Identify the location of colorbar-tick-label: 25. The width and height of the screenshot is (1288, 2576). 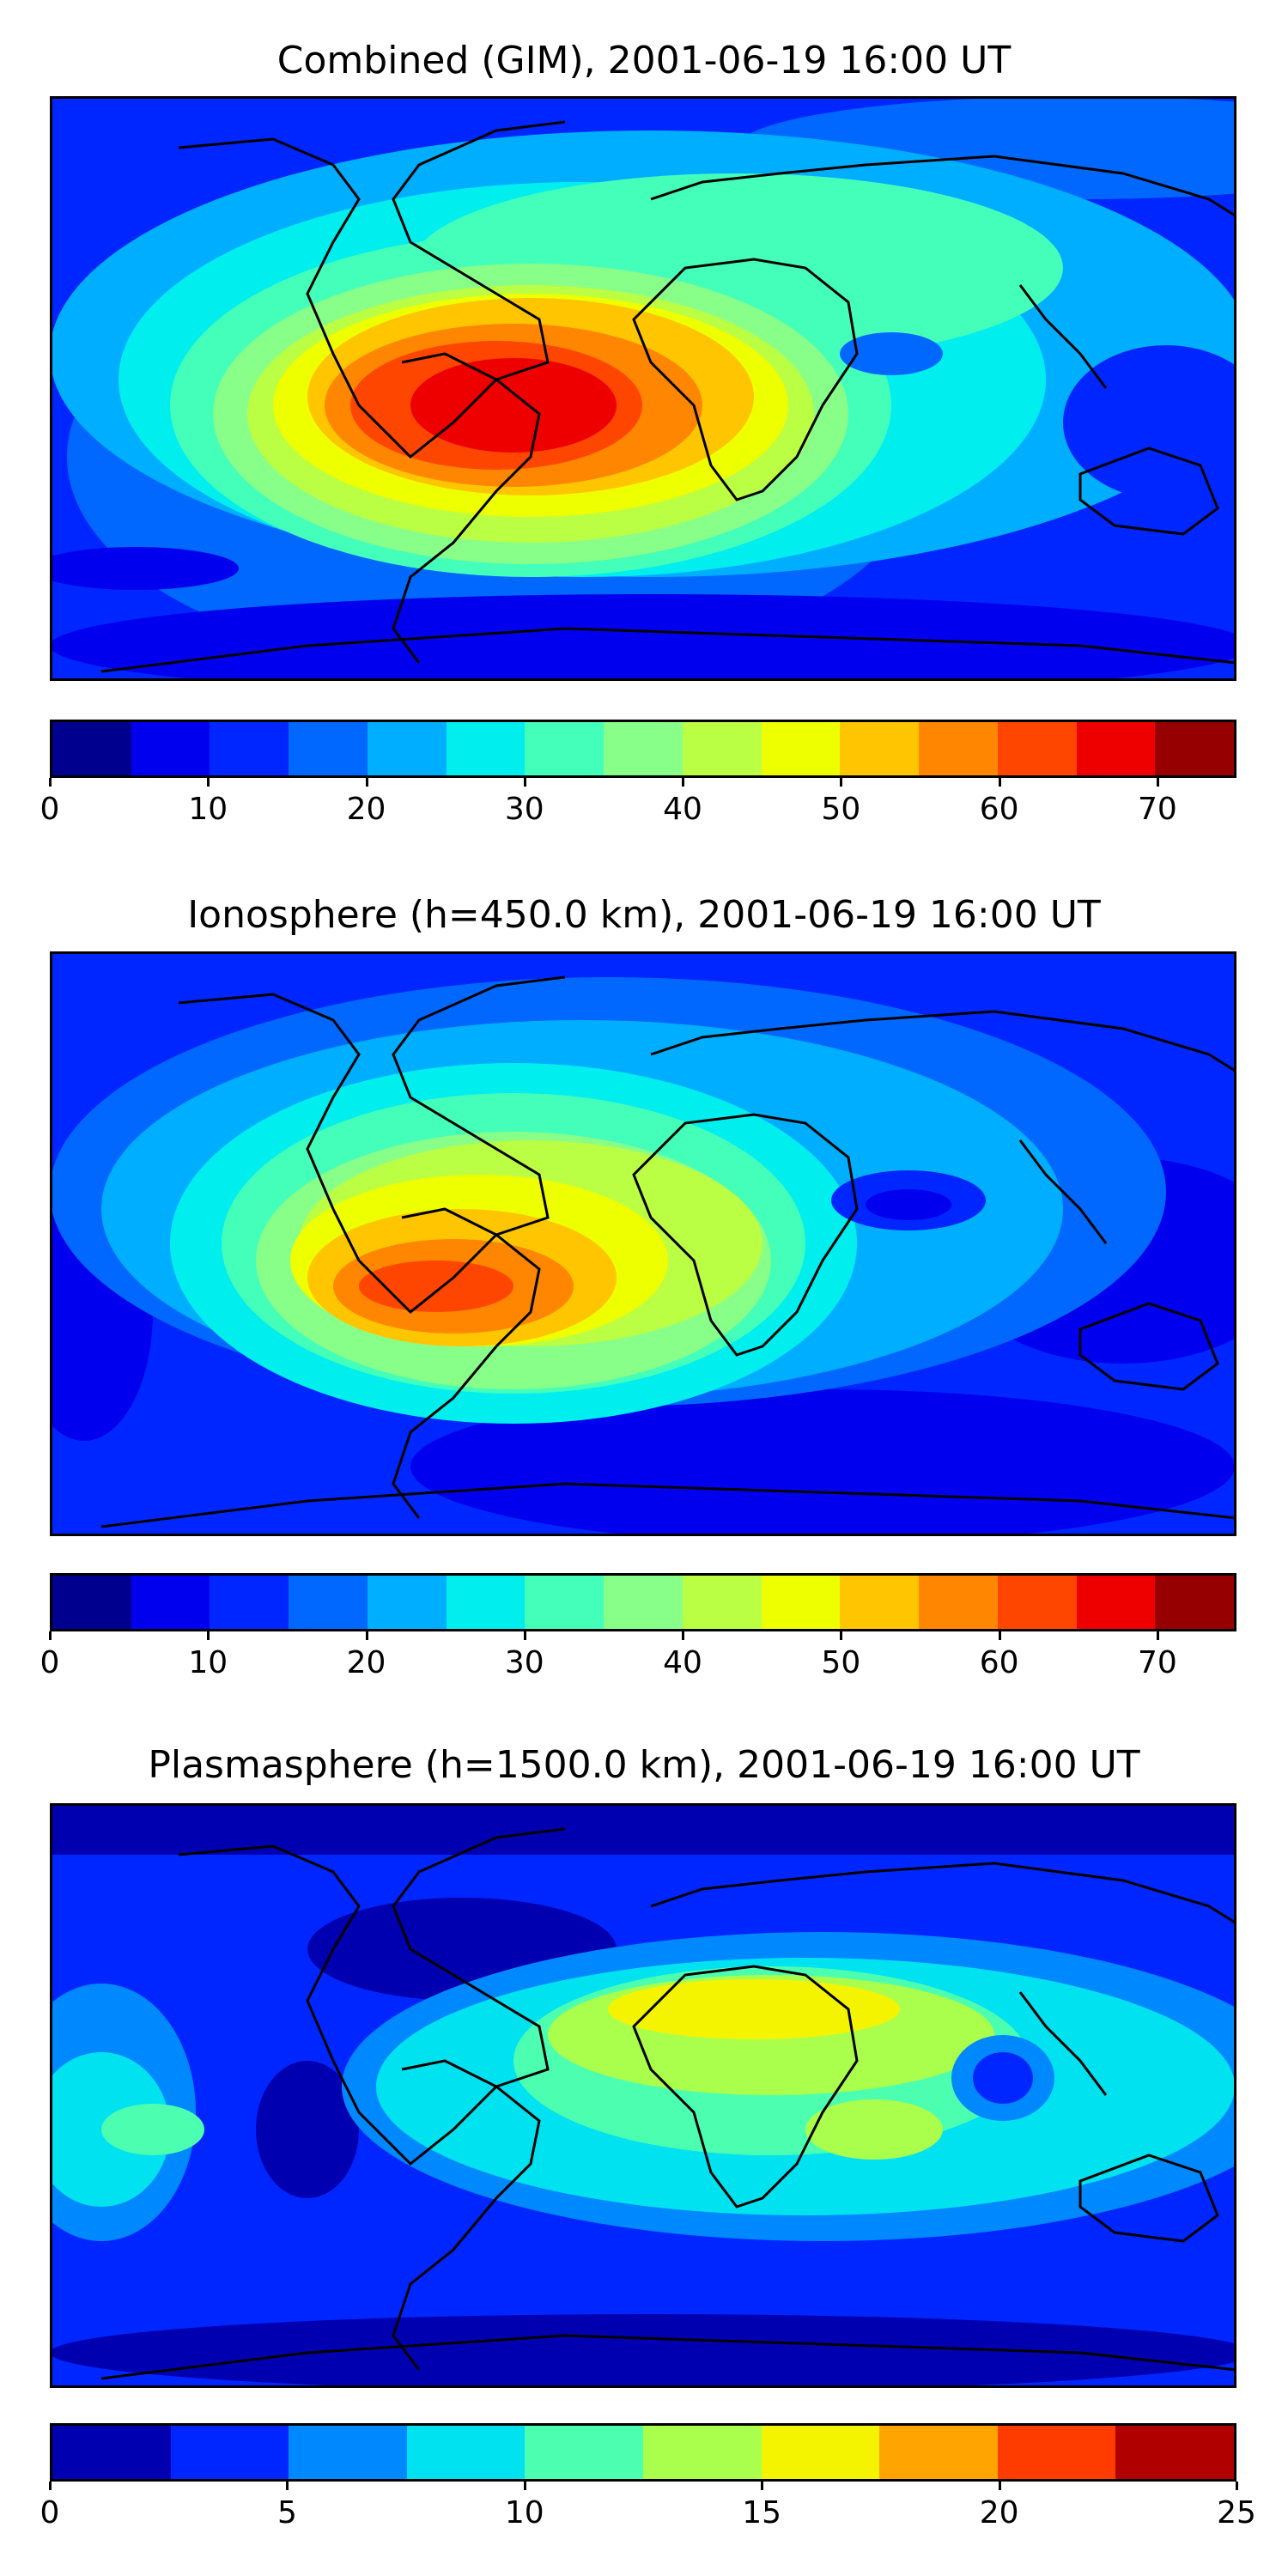
(1236, 2513).